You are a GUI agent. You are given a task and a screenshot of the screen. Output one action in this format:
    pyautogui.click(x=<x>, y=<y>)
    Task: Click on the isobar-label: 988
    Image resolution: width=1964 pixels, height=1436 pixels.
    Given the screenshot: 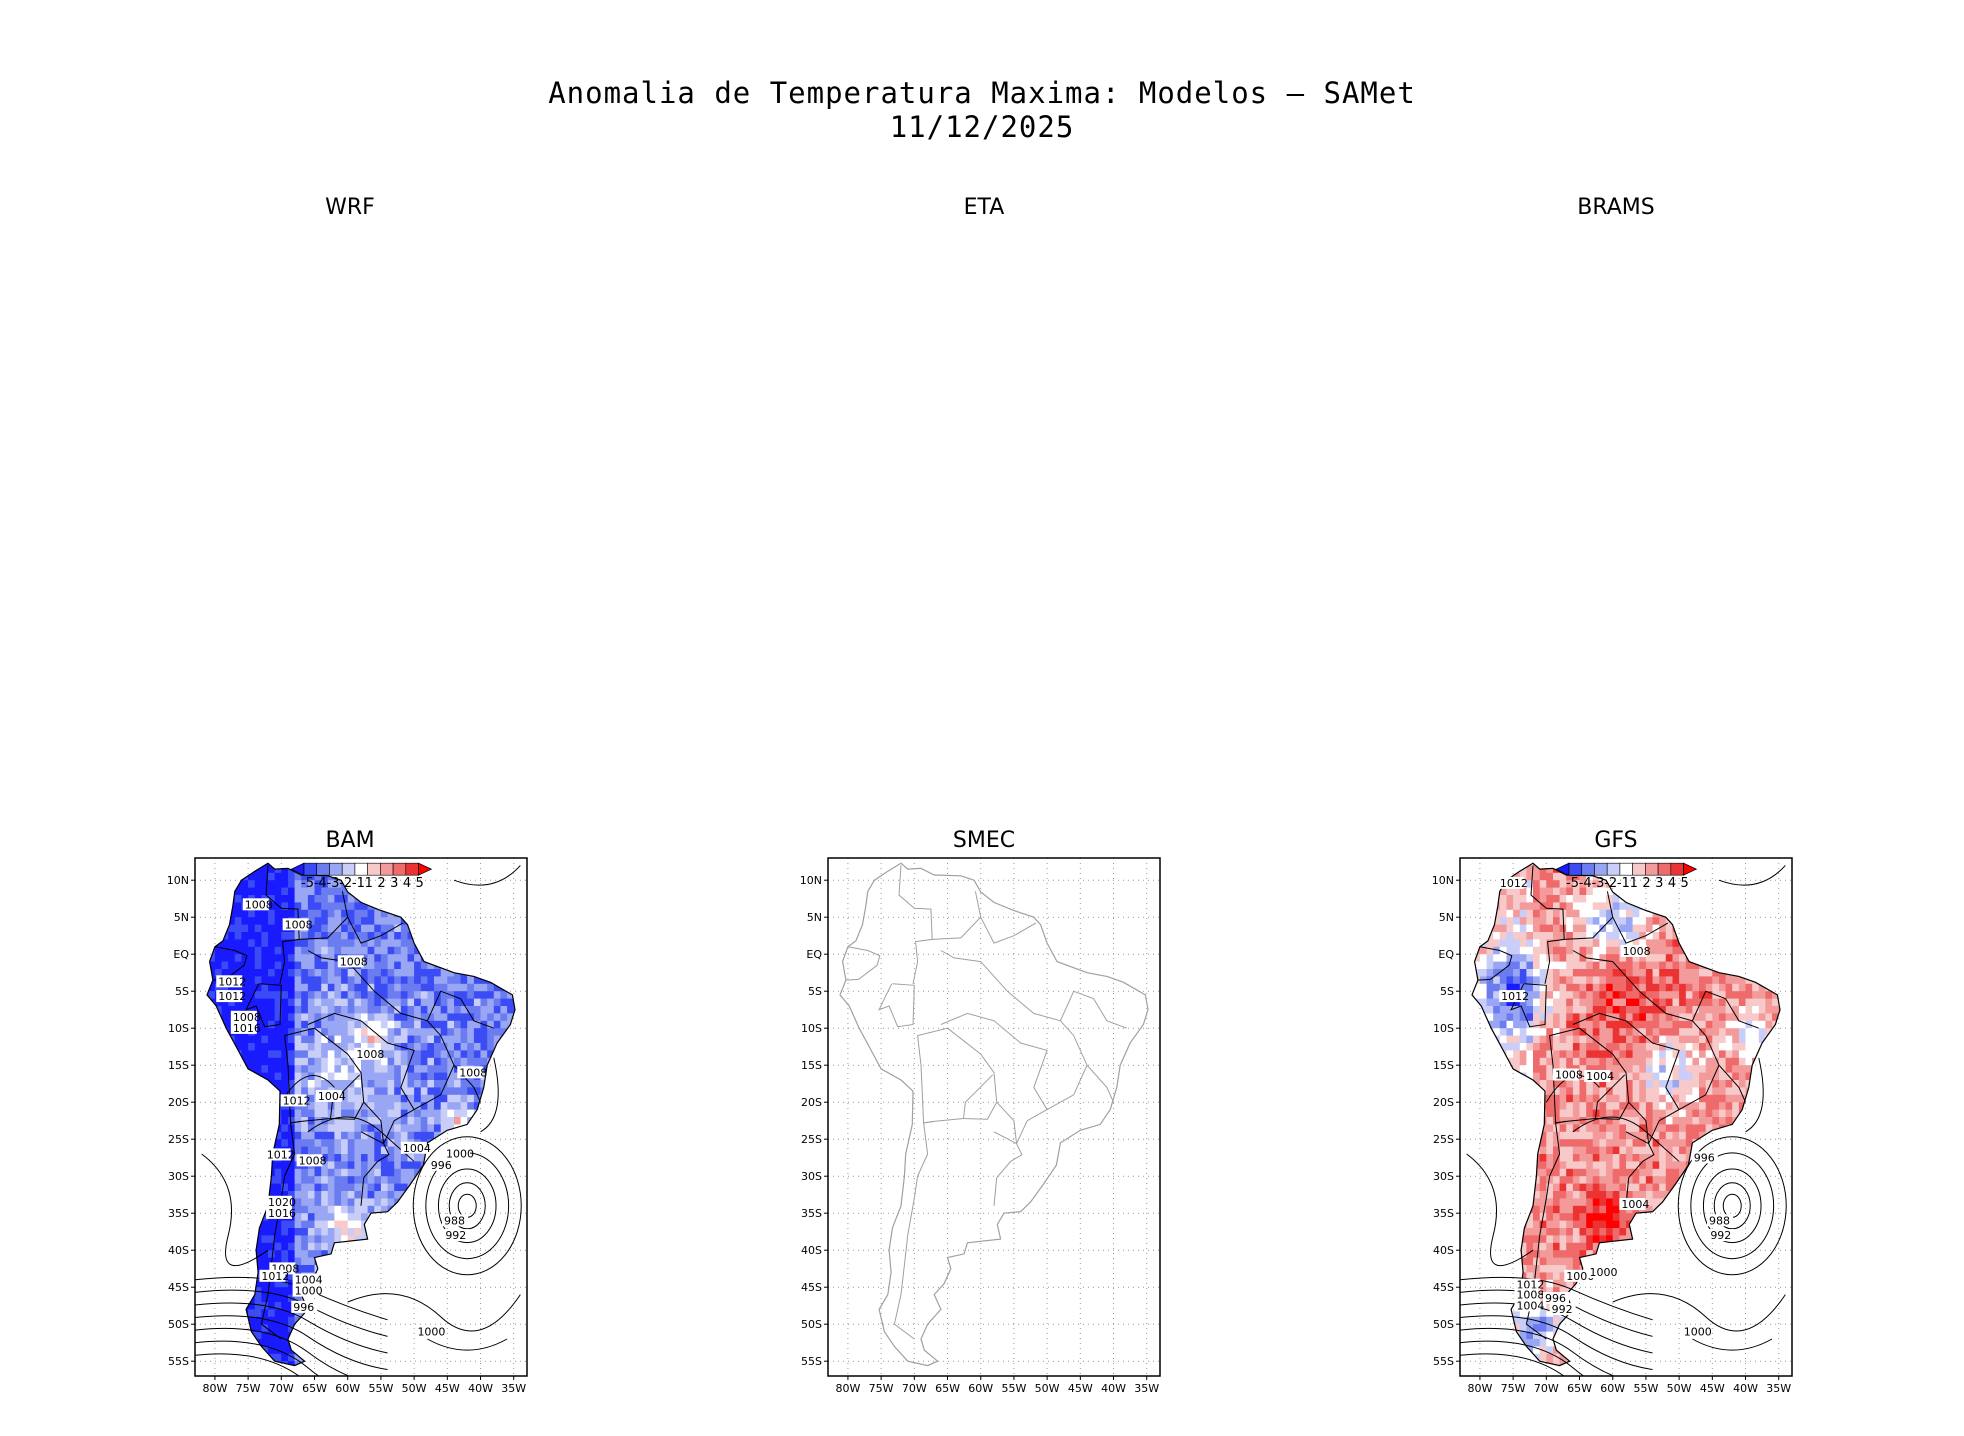 What is the action you would take?
    pyautogui.click(x=1720, y=1220)
    